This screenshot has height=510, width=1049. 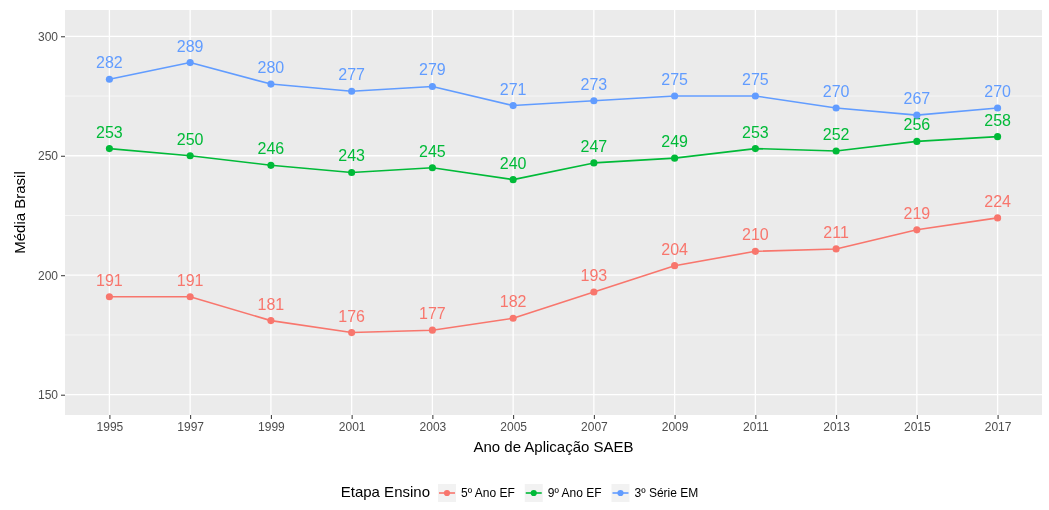 I want to click on data-label: 277, so click(x=352, y=75).